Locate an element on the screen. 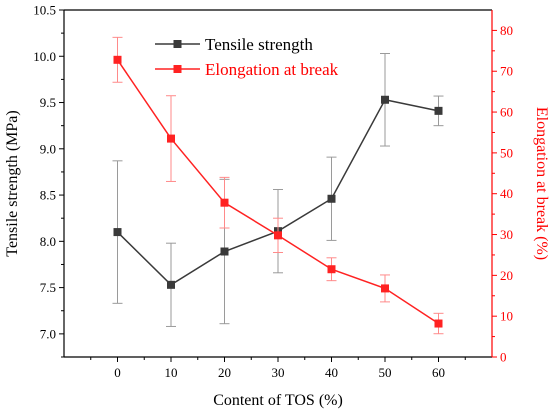 The height and width of the screenshot is (417, 550). y-left-tick-label: 9.5 is located at coordinates (48, 102).